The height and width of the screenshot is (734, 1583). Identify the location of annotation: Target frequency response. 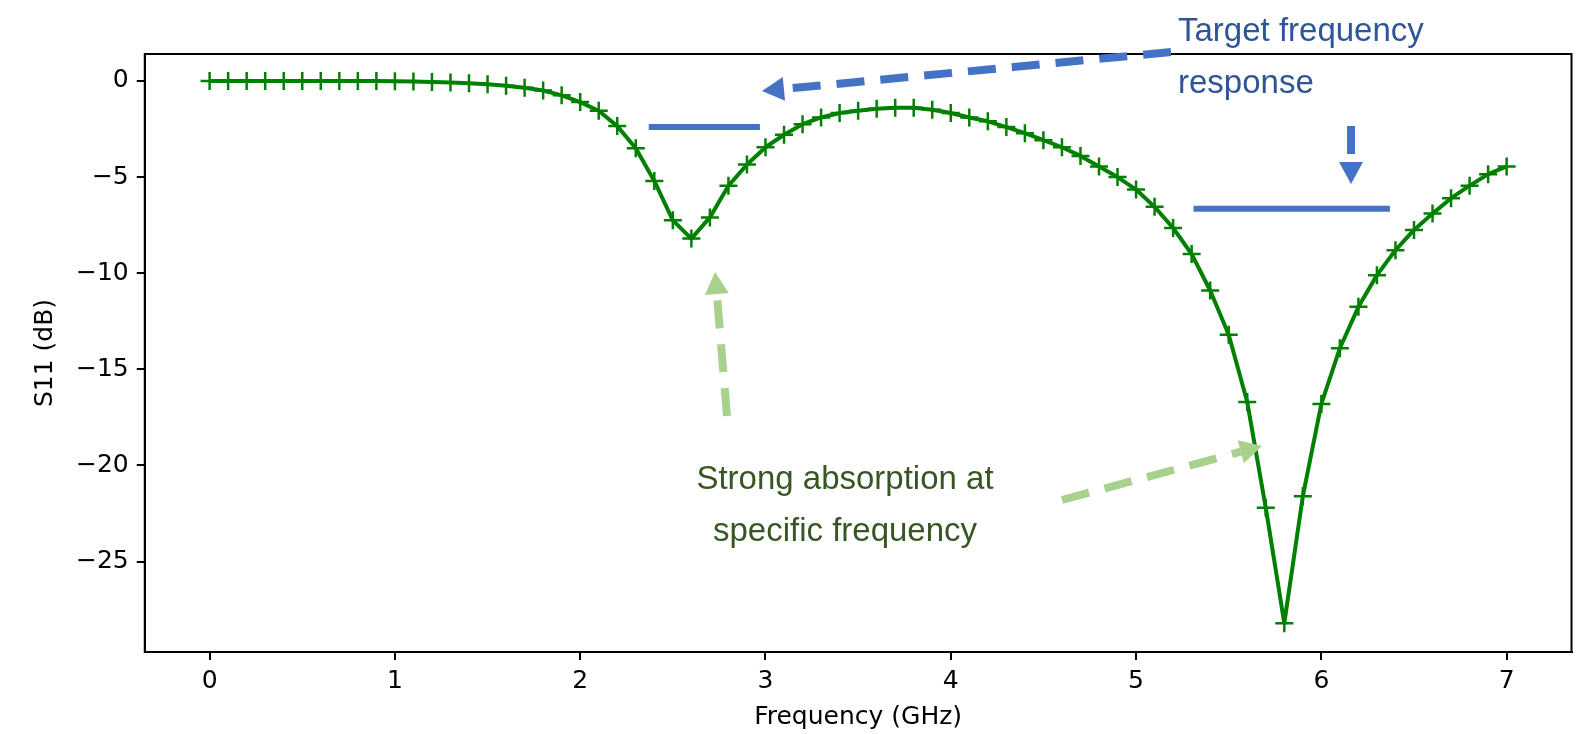
(1301, 56).